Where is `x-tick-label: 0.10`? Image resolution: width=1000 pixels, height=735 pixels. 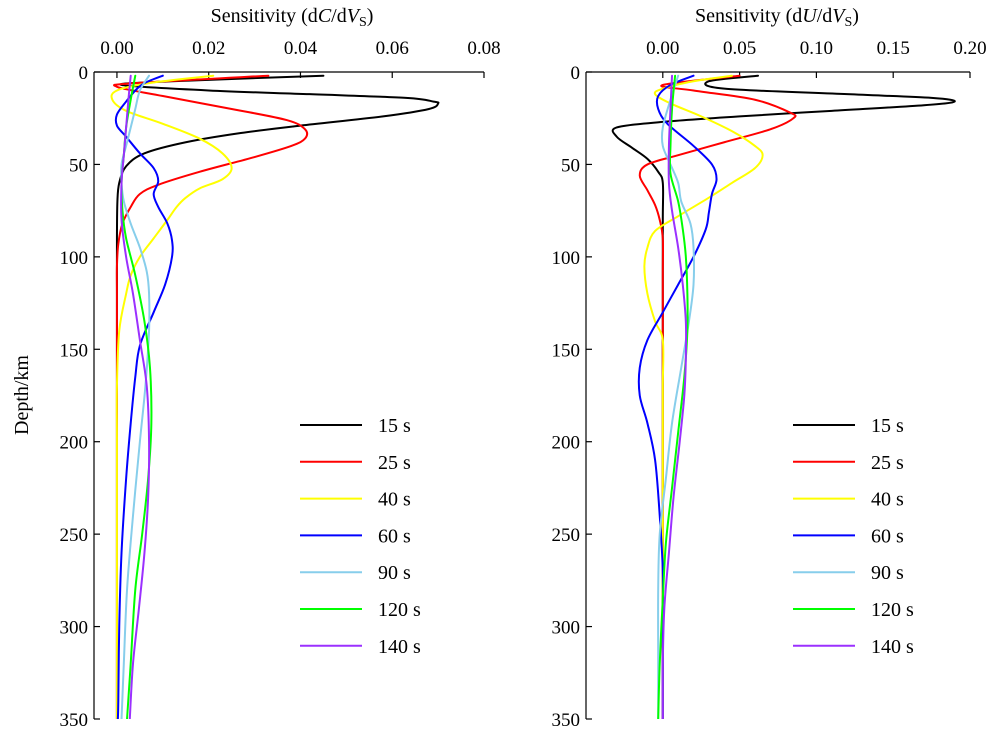 x-tick-label: 0.10 is located at coordinates (816, 48).